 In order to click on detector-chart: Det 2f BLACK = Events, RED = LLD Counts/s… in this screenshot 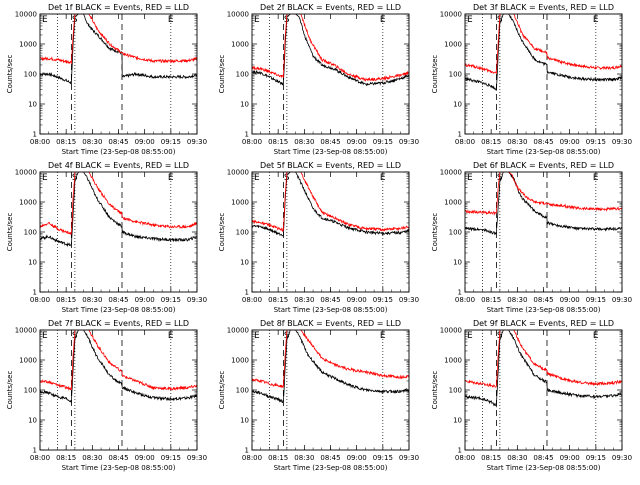, I will do `click(318, 79)`.